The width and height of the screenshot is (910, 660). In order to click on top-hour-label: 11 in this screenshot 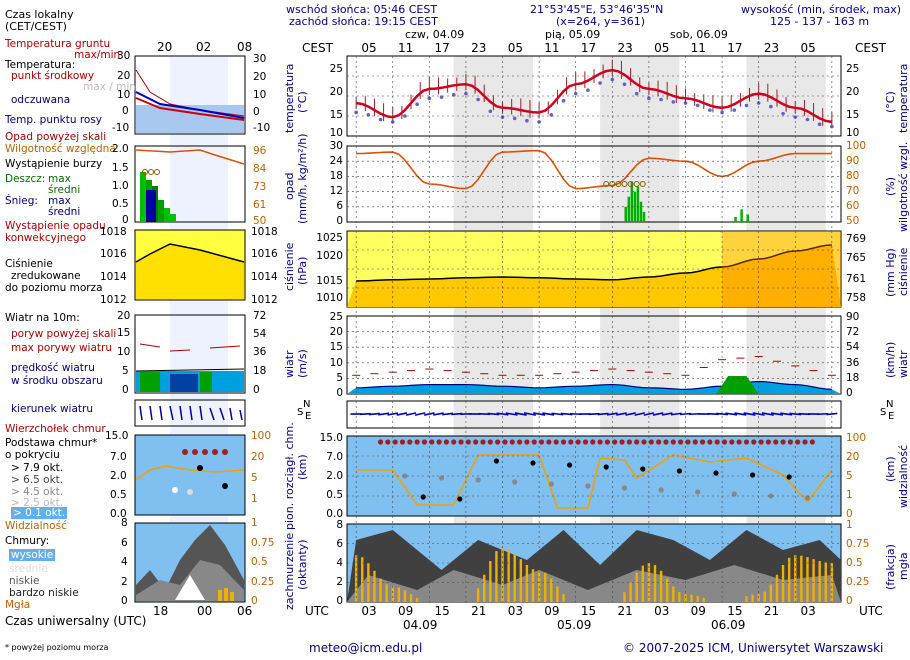, I will do `click(552, 48)`.